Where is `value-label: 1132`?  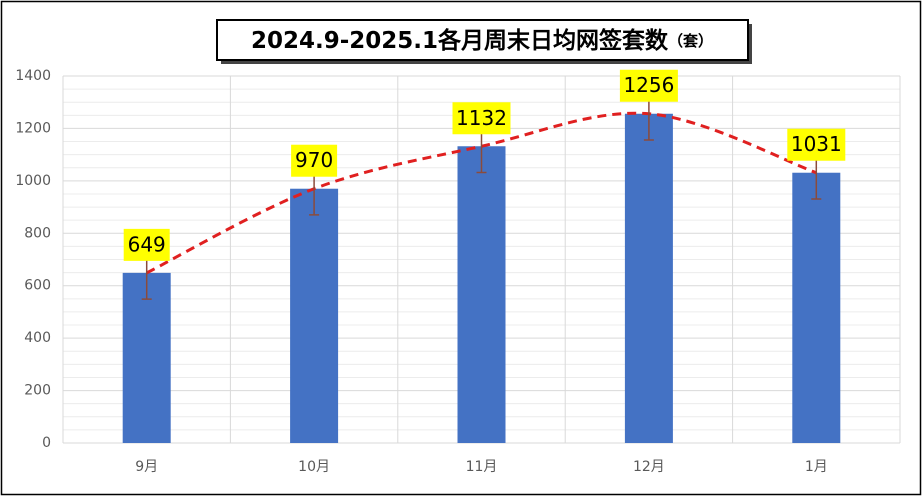 value-label: 1132 is located at coordinates (481, 118).